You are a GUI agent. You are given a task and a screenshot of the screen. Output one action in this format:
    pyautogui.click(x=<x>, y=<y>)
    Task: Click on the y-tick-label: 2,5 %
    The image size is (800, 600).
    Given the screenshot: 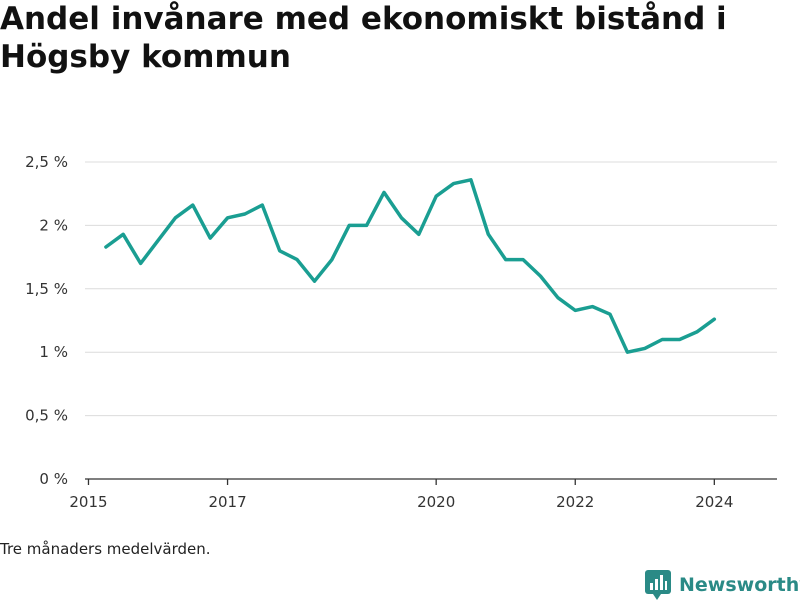 What is the action you would take?
    pyautogui.click(x=46, y=162)
    